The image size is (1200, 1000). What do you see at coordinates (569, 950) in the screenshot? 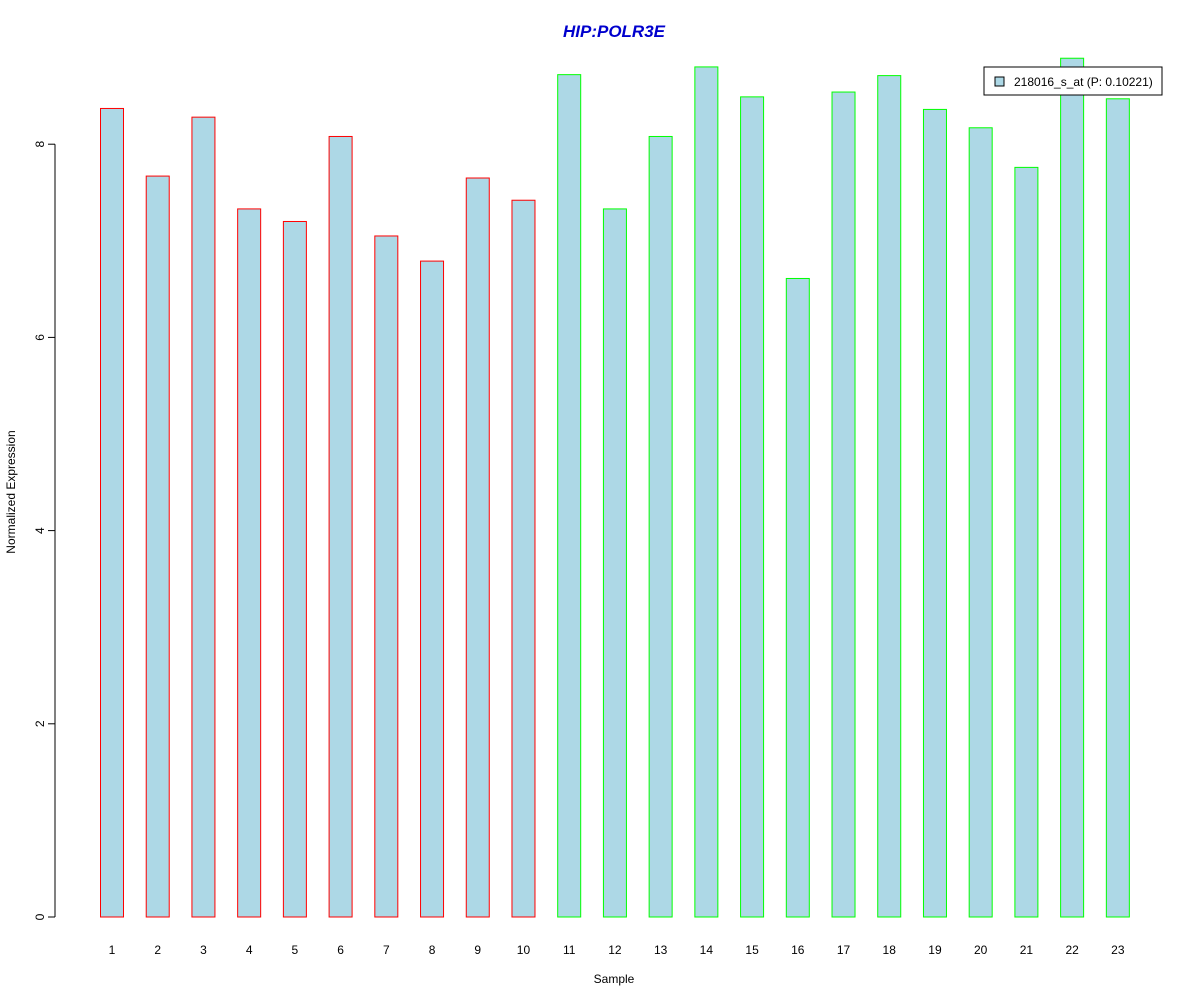
I see `x-tick-label: 11` at bounding box center [569, 950].